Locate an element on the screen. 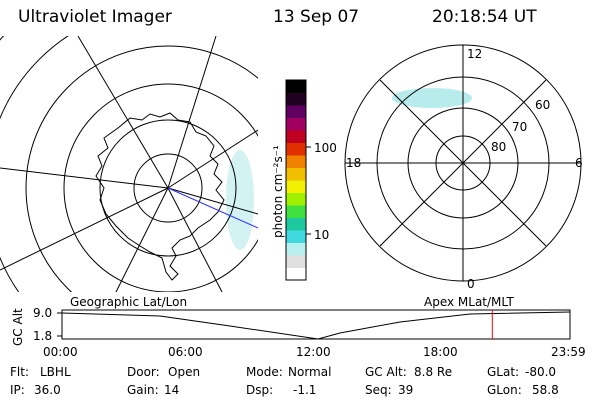 Image resolution: width=600 pixels, height=400 pixels. glon-value: 58.8 is located at coordinates (545, 390).